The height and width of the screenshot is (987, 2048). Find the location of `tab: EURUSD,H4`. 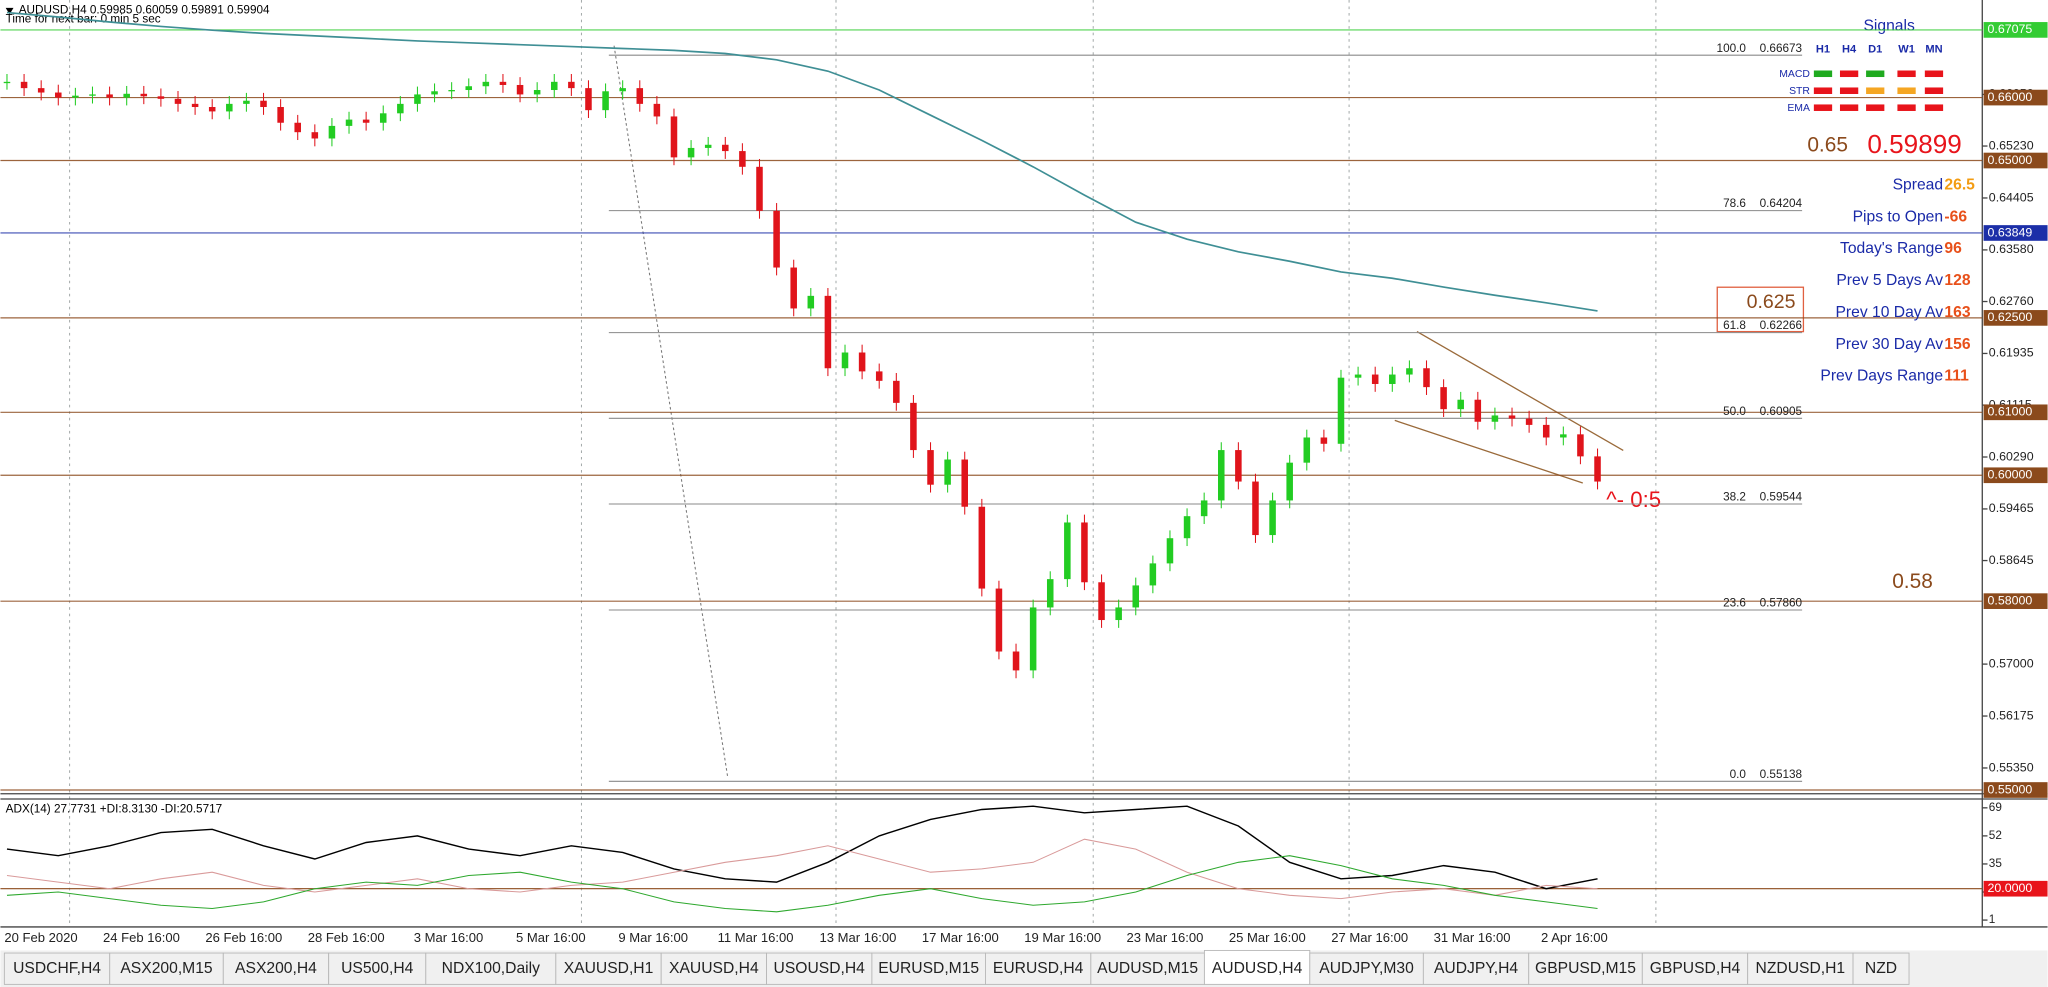

tab: EURUSD,H4 is located at coordinates (1038, 968).